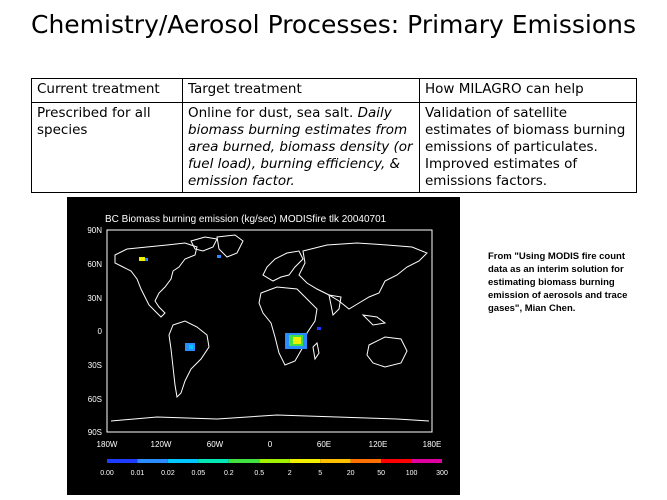 This screenshot has height=500, width=667. Describe the element at coordinates (351, 473) in the screenshot. I see `colorbar-label: 20` at that location.